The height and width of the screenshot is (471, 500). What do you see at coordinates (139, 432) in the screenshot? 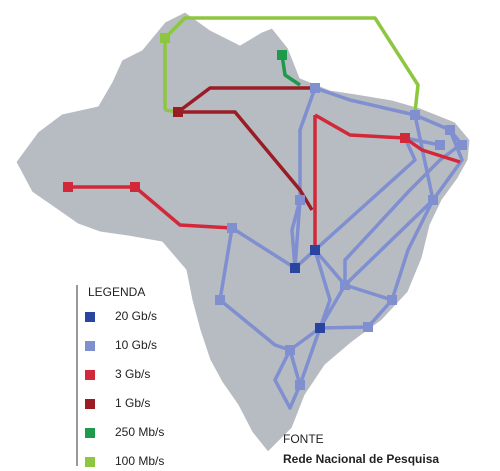
I see `legend-label: 250 Mb/s` at bounding box center [139, 432].